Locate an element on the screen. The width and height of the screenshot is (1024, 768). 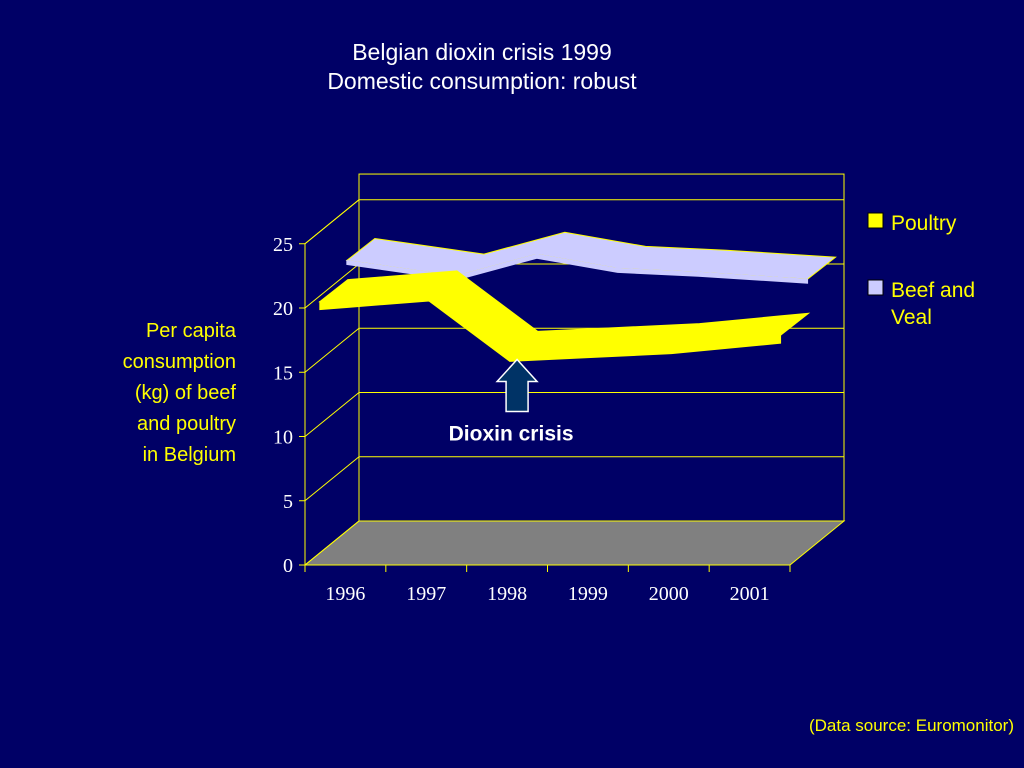
x-tick-label: 2001 is located at coordinates (750, 594).